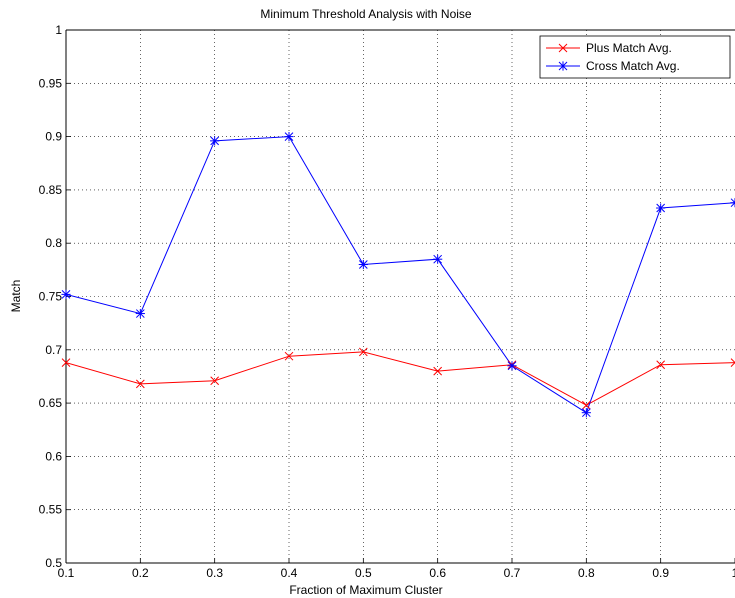 The width and height of the screenshot is (735, 598). What do you see at coordinates (58, 30) in the screenshot?
I see `y-tick-label: 1` at bounding box center [58, 30].